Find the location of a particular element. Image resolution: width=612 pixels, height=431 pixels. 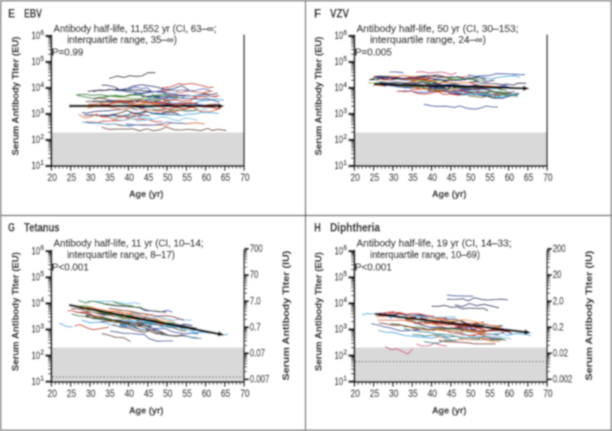

svg-text: E is located at coordinates (11, 14).